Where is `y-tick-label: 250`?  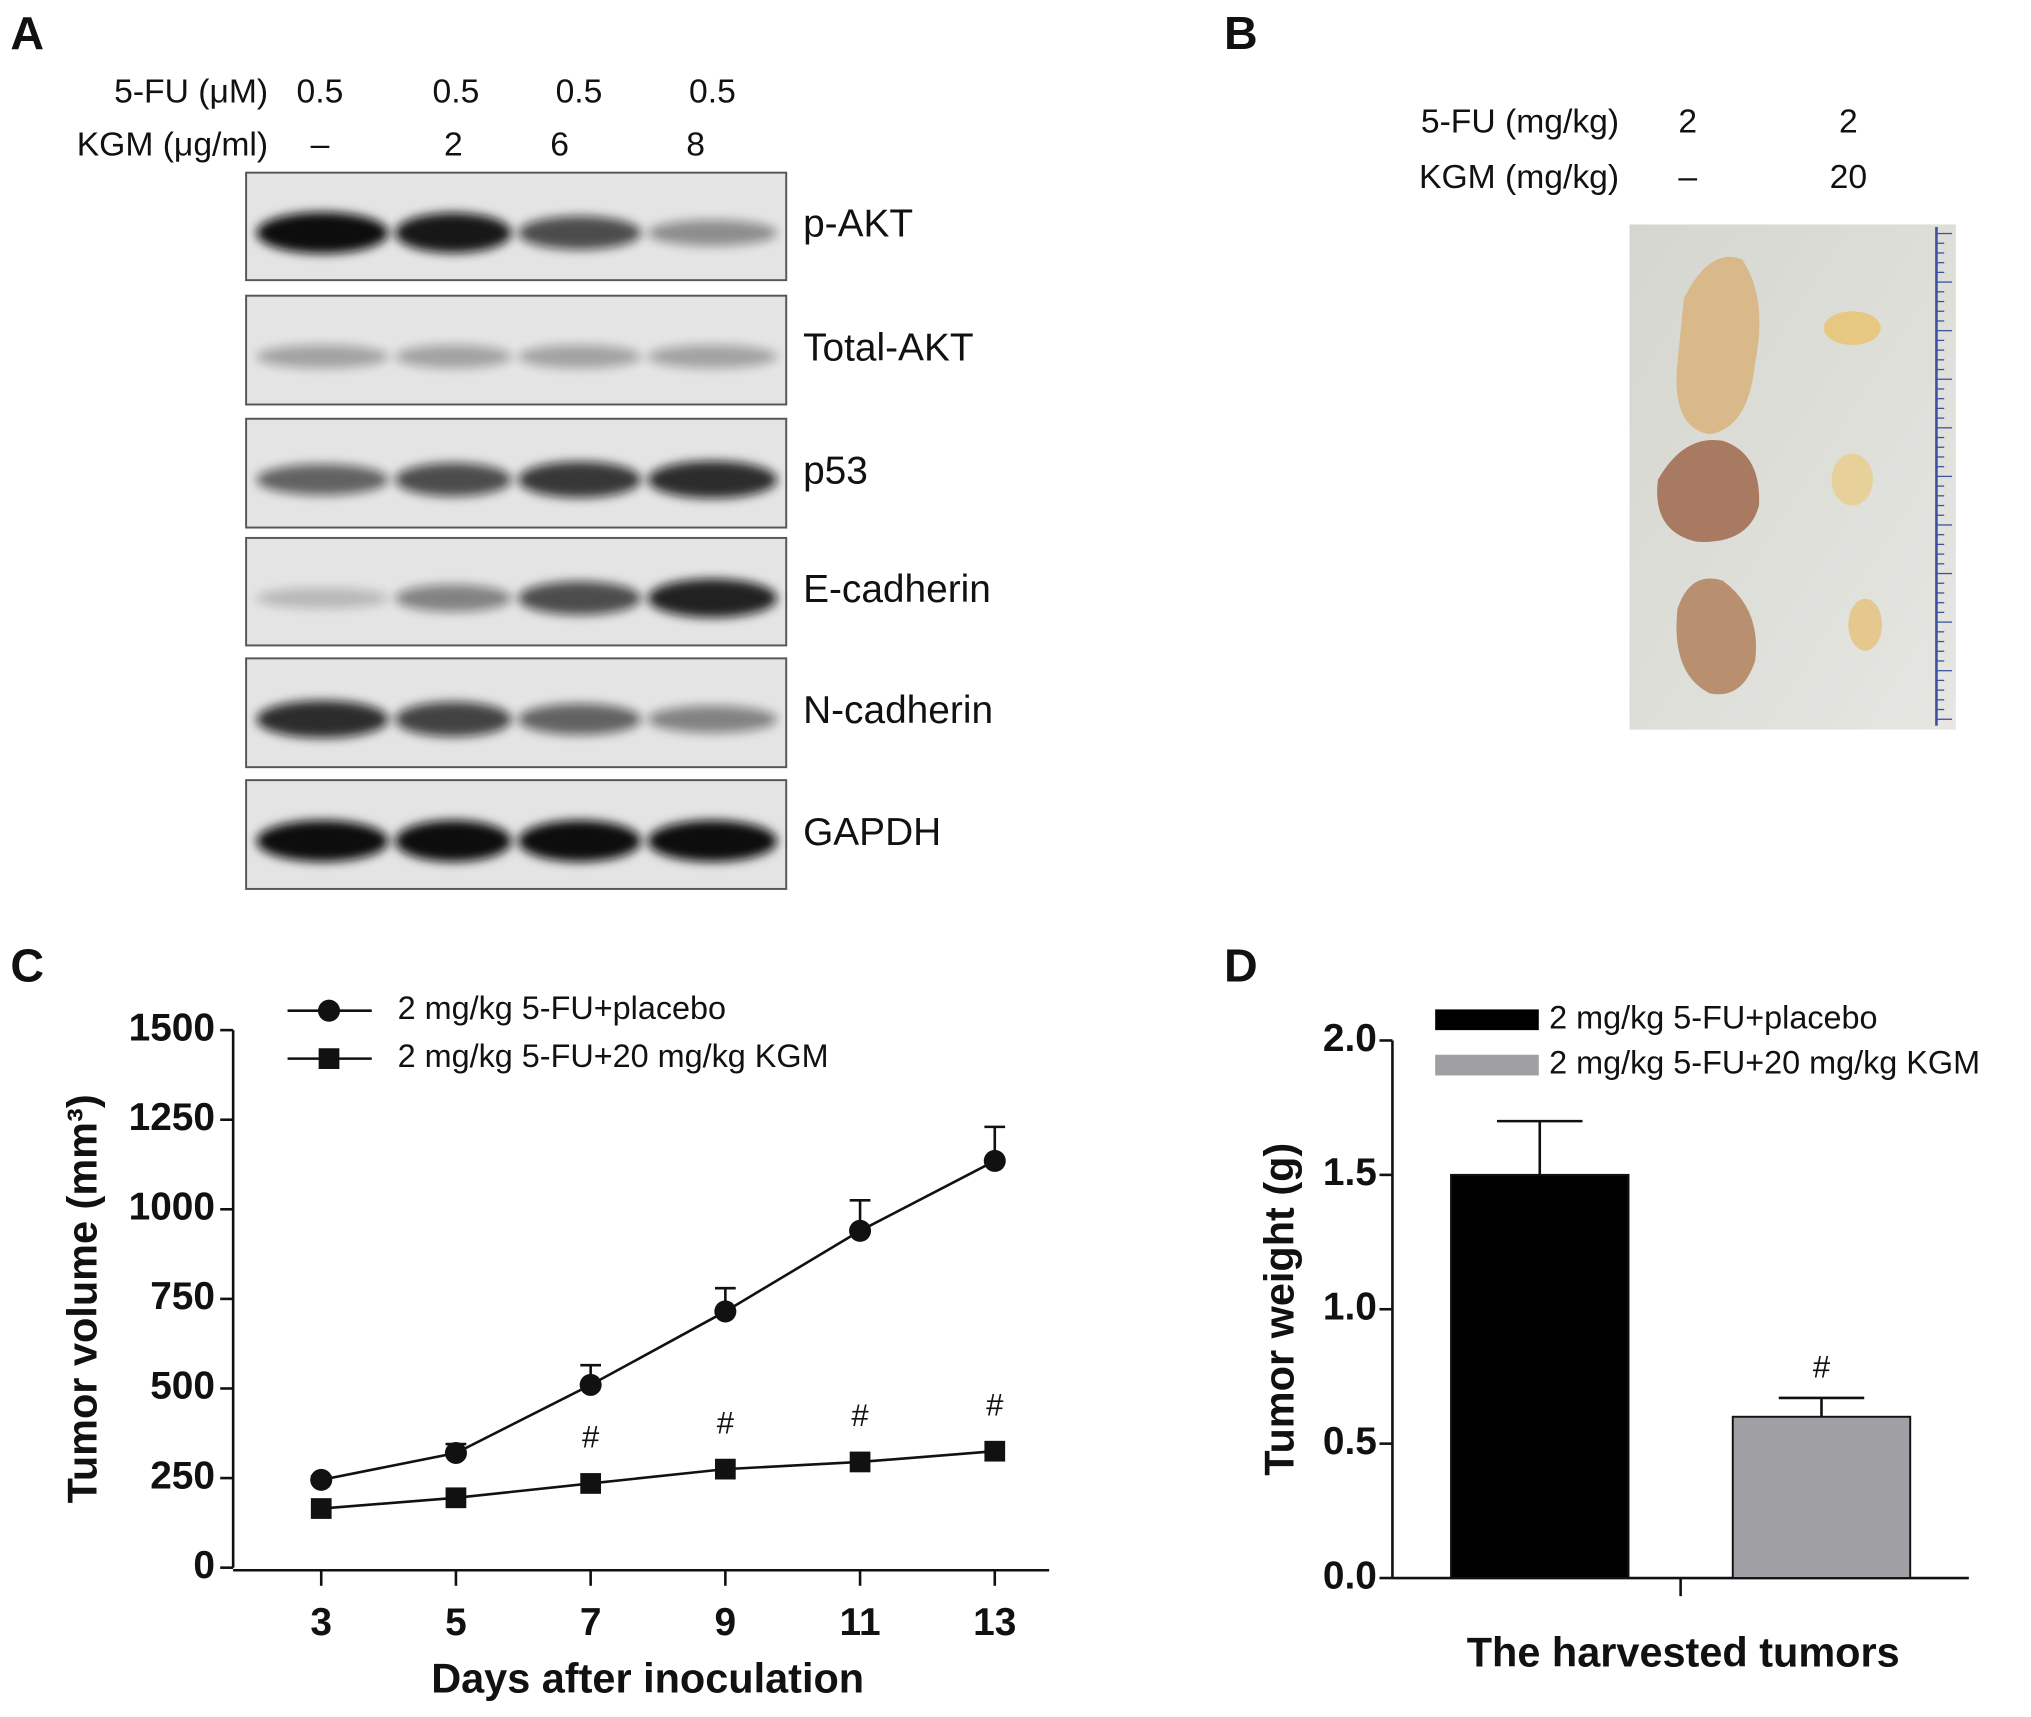
y-tick-label: 250 is located at coordinates (182, 1475).